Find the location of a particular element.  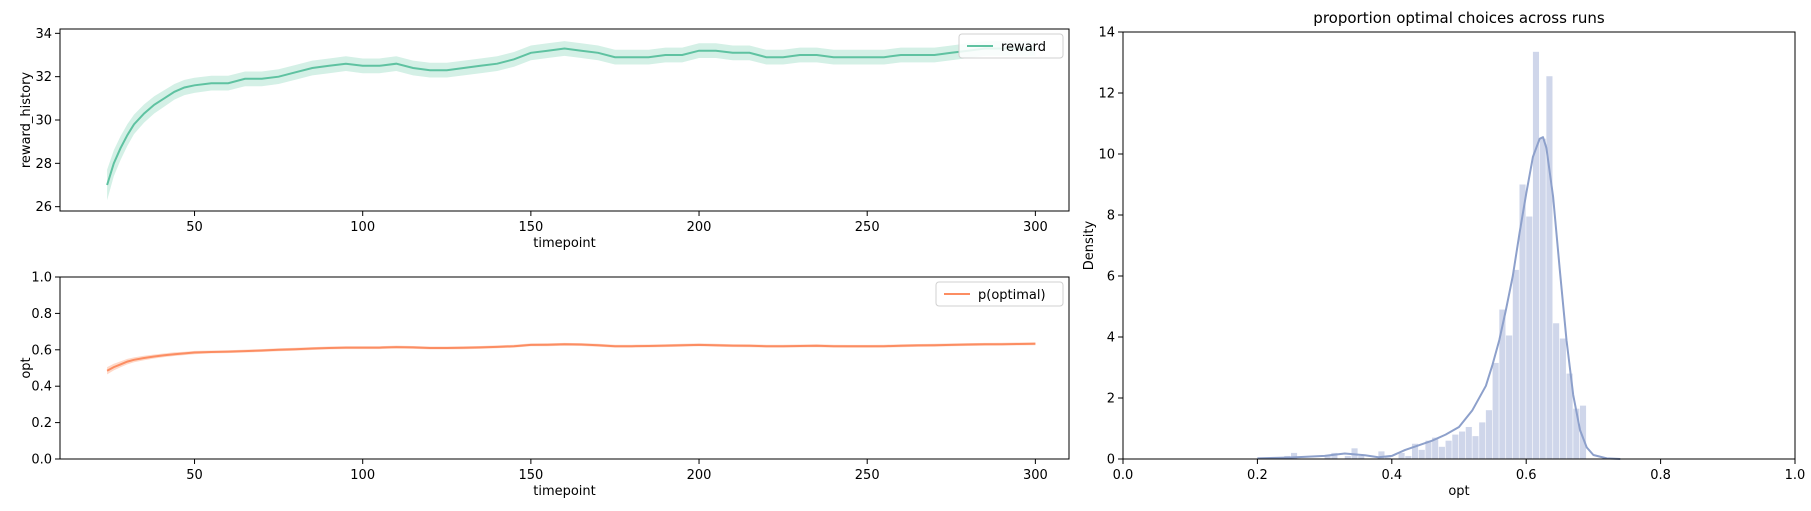

y-tick-label: 12 is located at coordinates (1106, 94).